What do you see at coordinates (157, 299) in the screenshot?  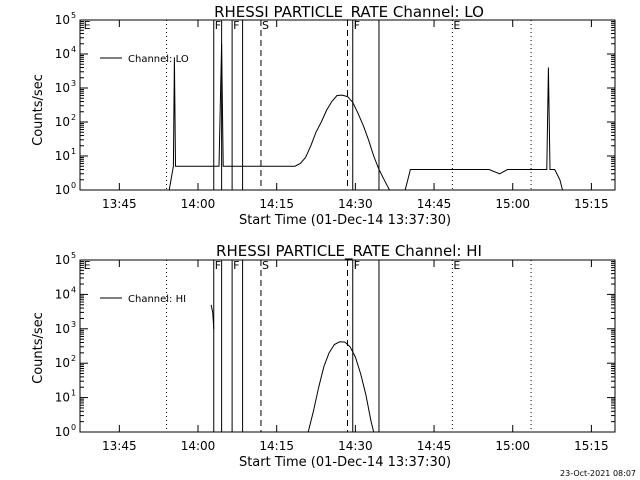 I see `legend-entry: Channel: HI` at bounding box center [157, 299].